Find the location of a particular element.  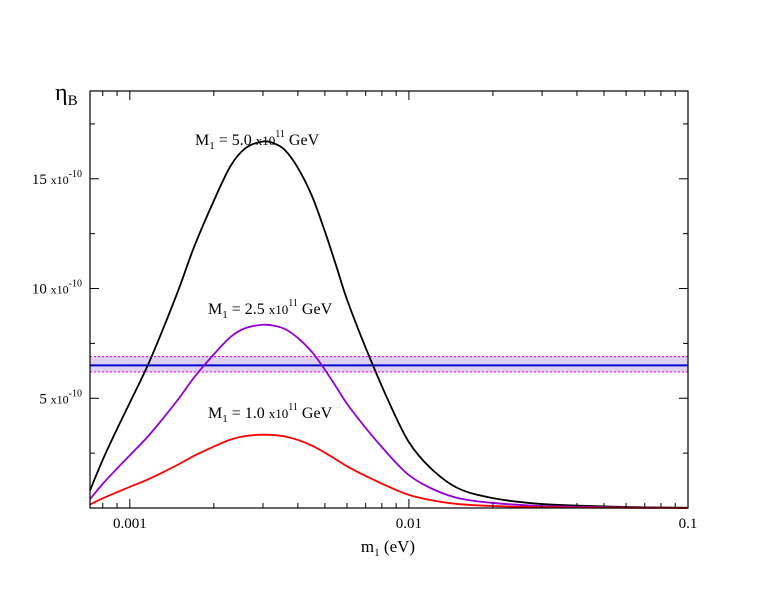

y-axis-title: ηB is located at coordinates (66, 94).